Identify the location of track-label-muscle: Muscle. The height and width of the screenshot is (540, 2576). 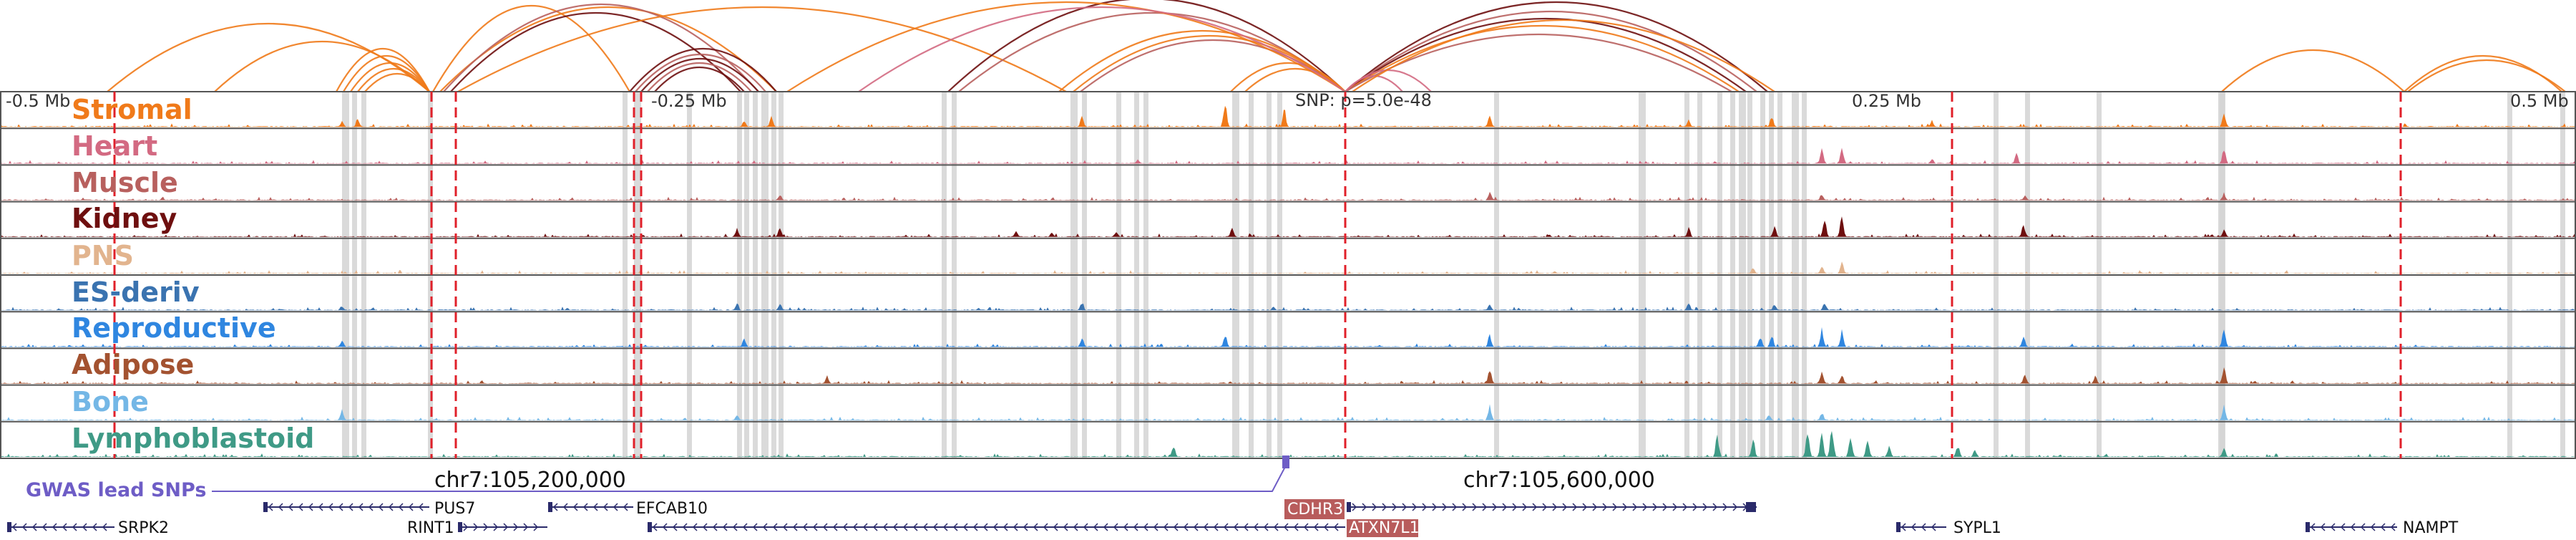
(125, 182).